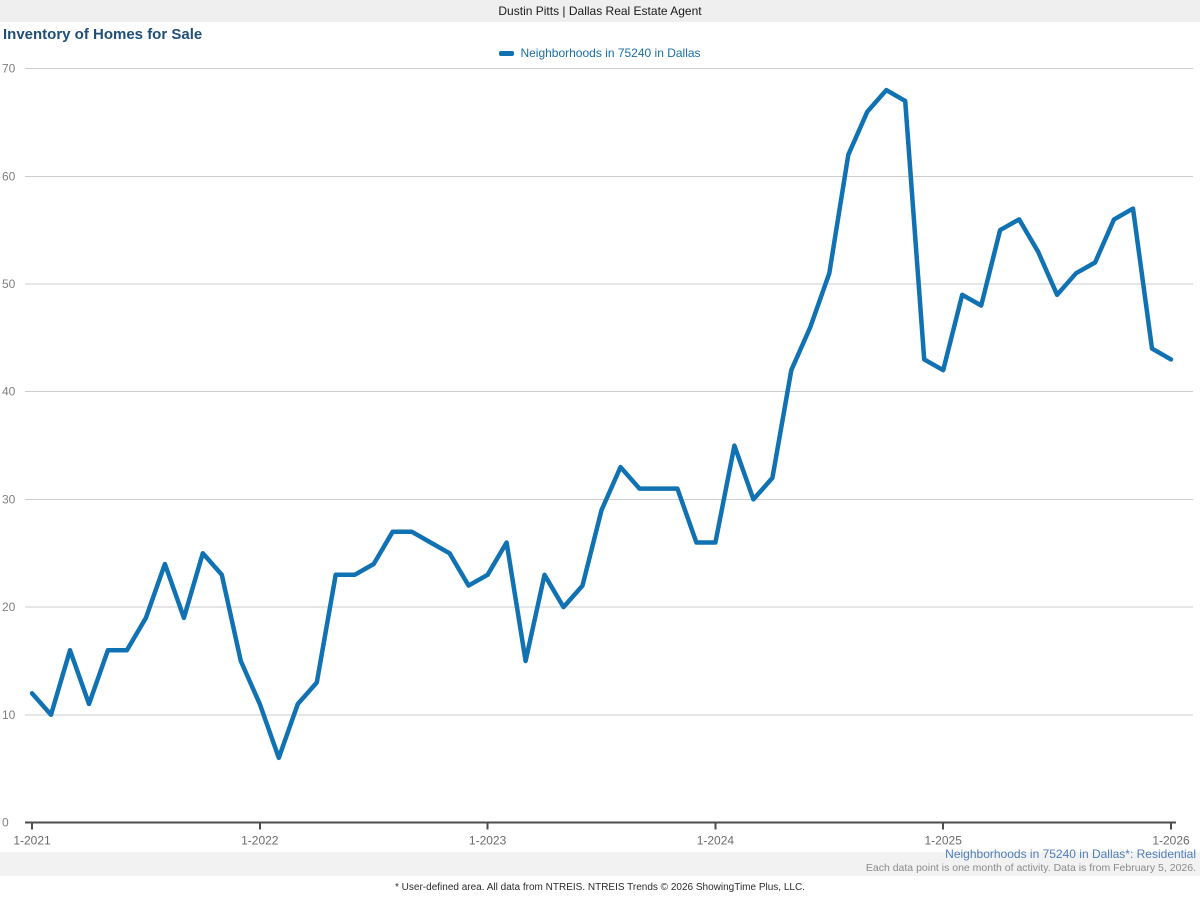 This screenshot has height=900, width=1200. I want to click on chart-legend: Neighborhoods in 75240 in Dallas, so click(600, 53).